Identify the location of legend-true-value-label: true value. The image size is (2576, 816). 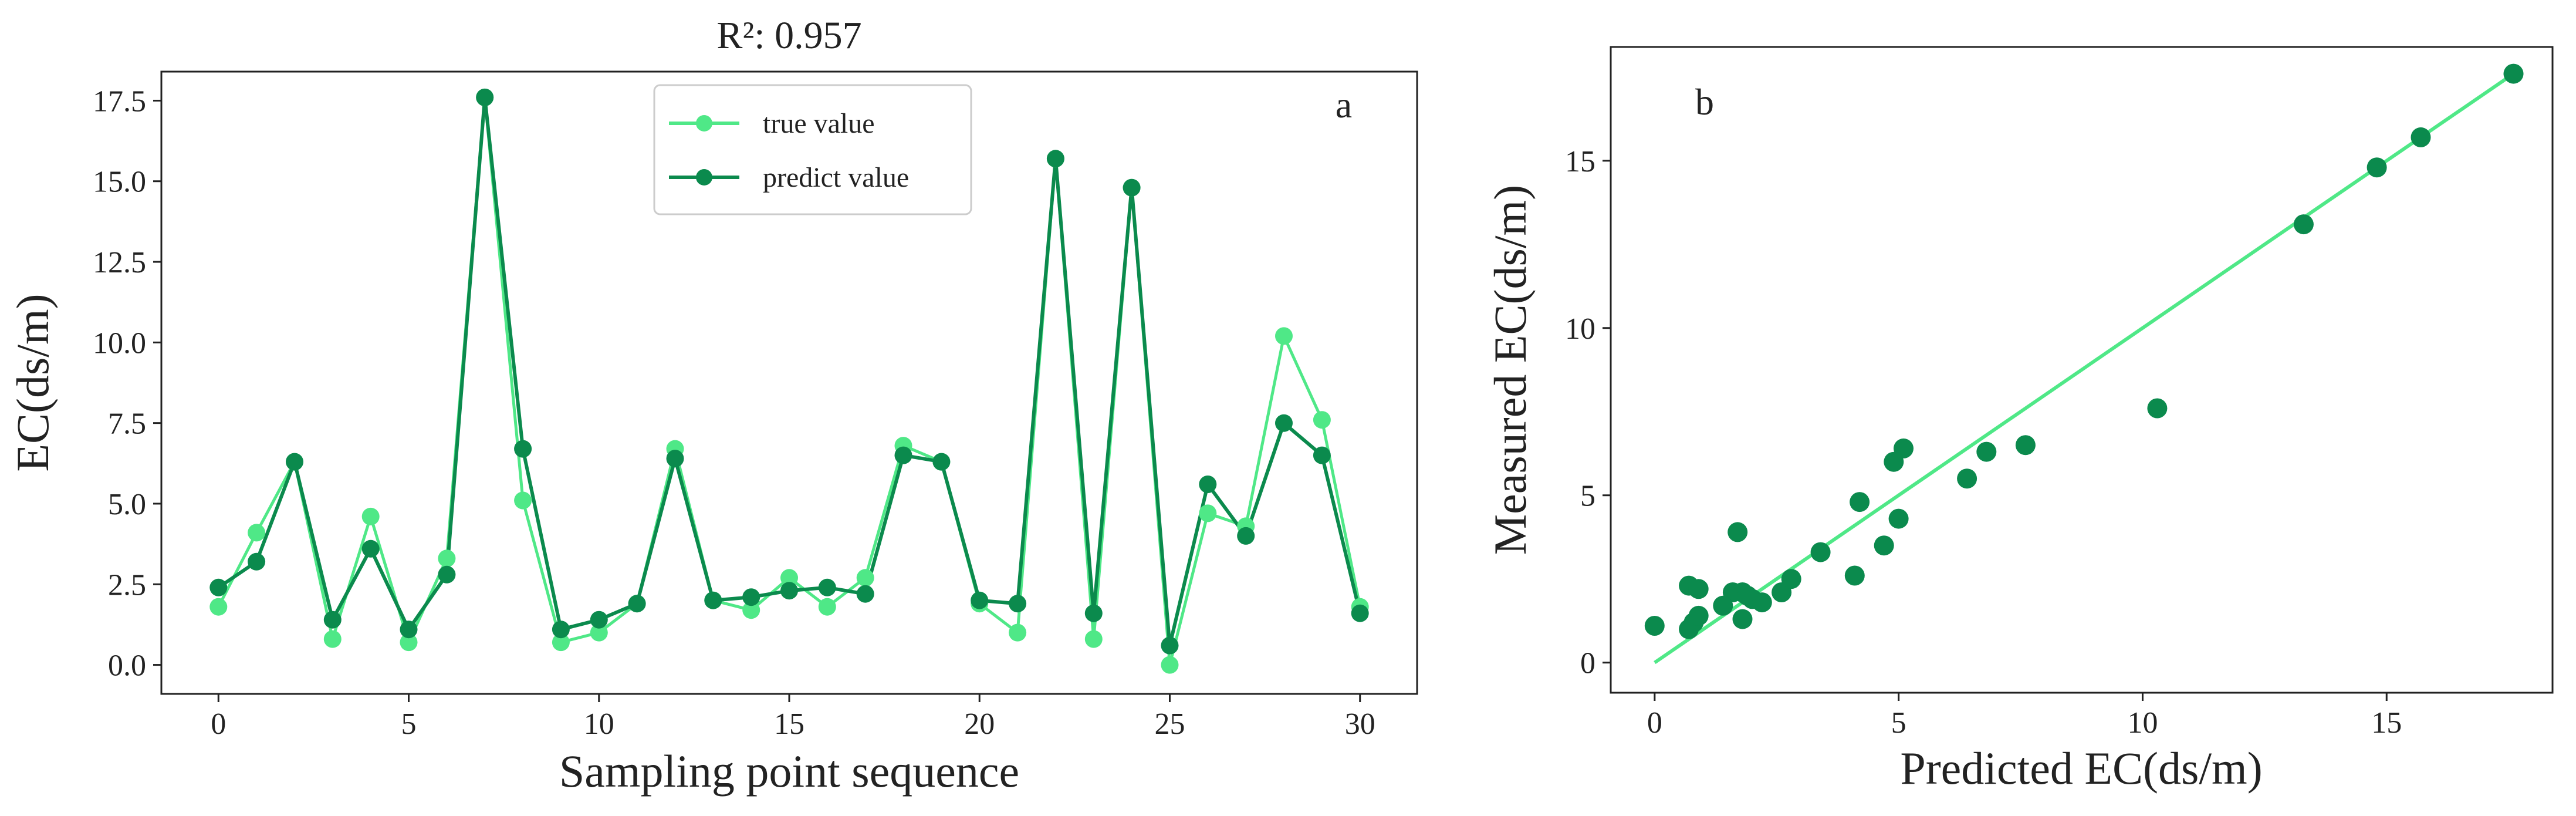
(819, 123).